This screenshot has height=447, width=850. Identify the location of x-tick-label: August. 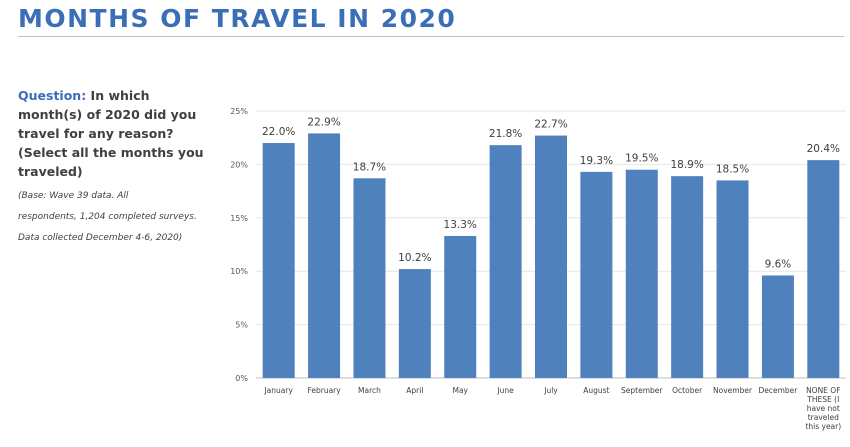
(596, 390).